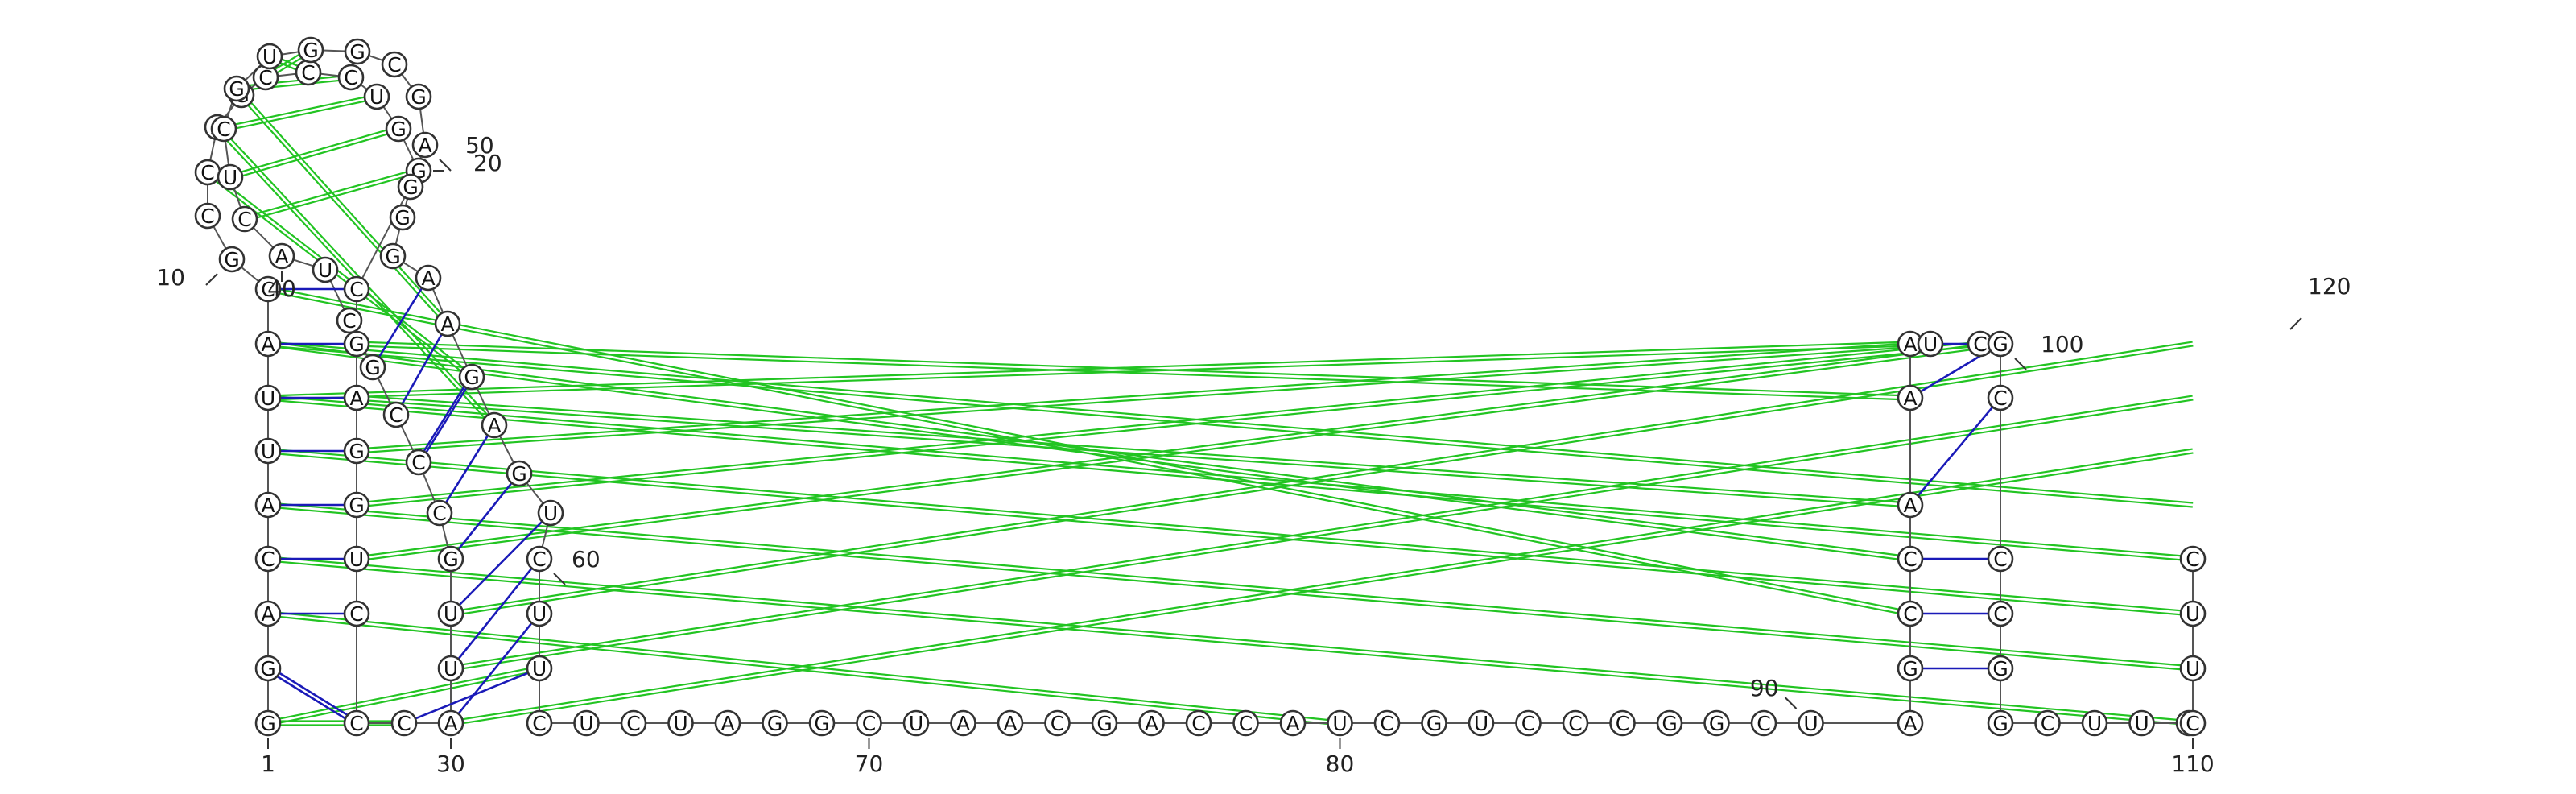 The height and width of the screenshot is (794, 2576). What do you see at coordinates (268, 757) in the screenshot?
I see `numbering-label: 1` at bounding box center [268, 757].